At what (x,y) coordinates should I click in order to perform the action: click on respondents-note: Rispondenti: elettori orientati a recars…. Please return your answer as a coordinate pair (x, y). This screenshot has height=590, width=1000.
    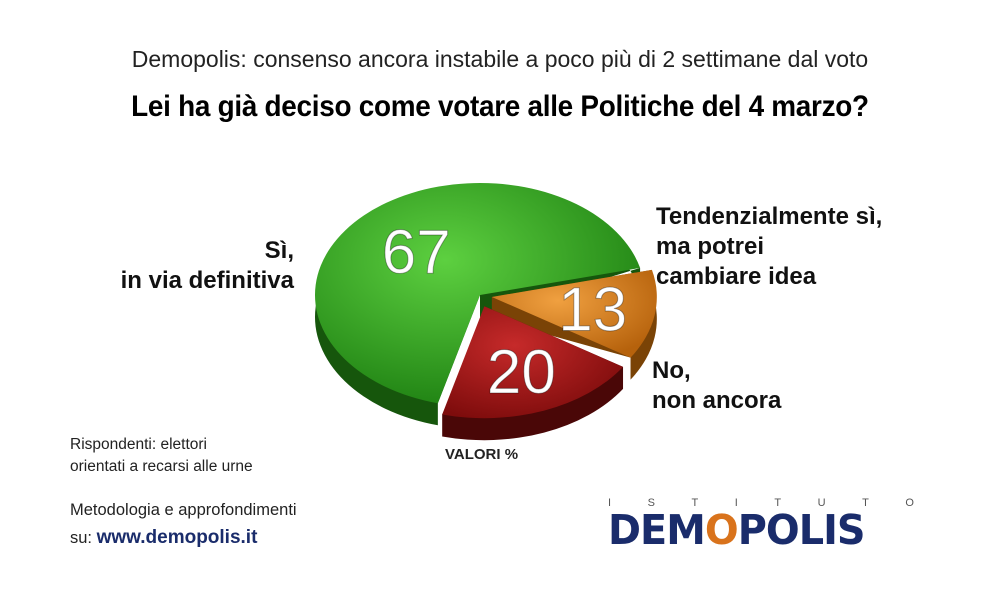
    Looking at the image, I should click on (161, 456).